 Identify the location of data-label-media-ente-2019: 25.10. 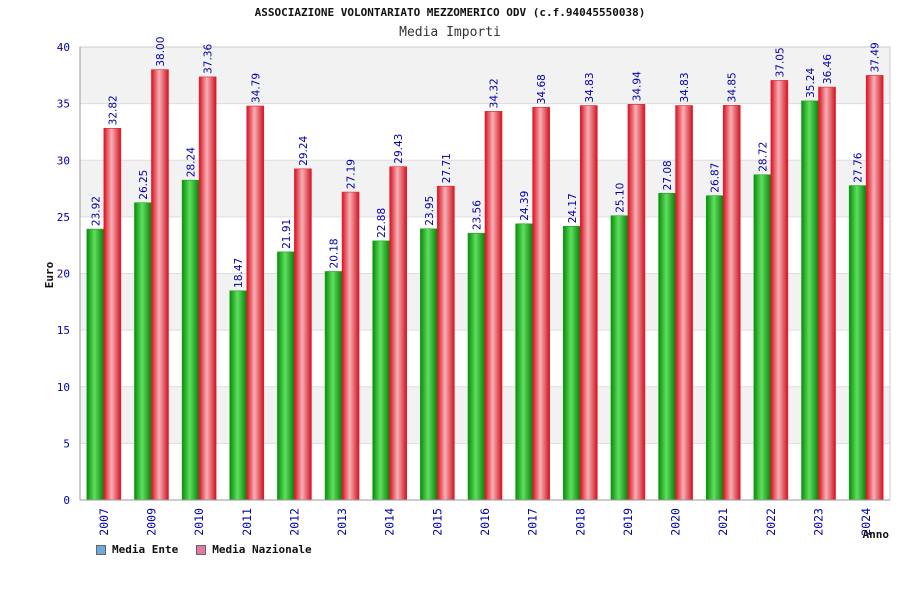
(620, 198).